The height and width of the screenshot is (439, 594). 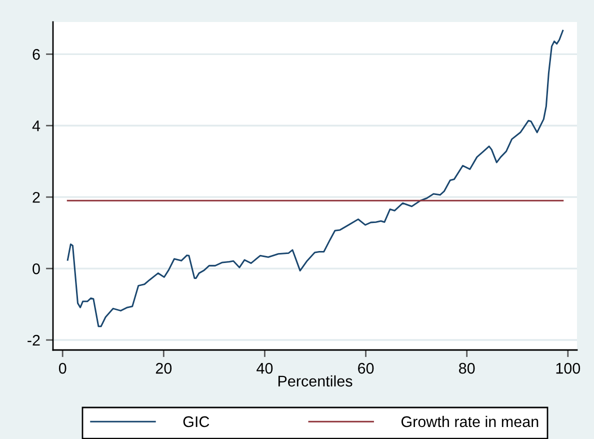 What do you see at coordinates (36, 126) in the screenshot?
I see `y-tick-label: 4` at bounding box center [36, 126].